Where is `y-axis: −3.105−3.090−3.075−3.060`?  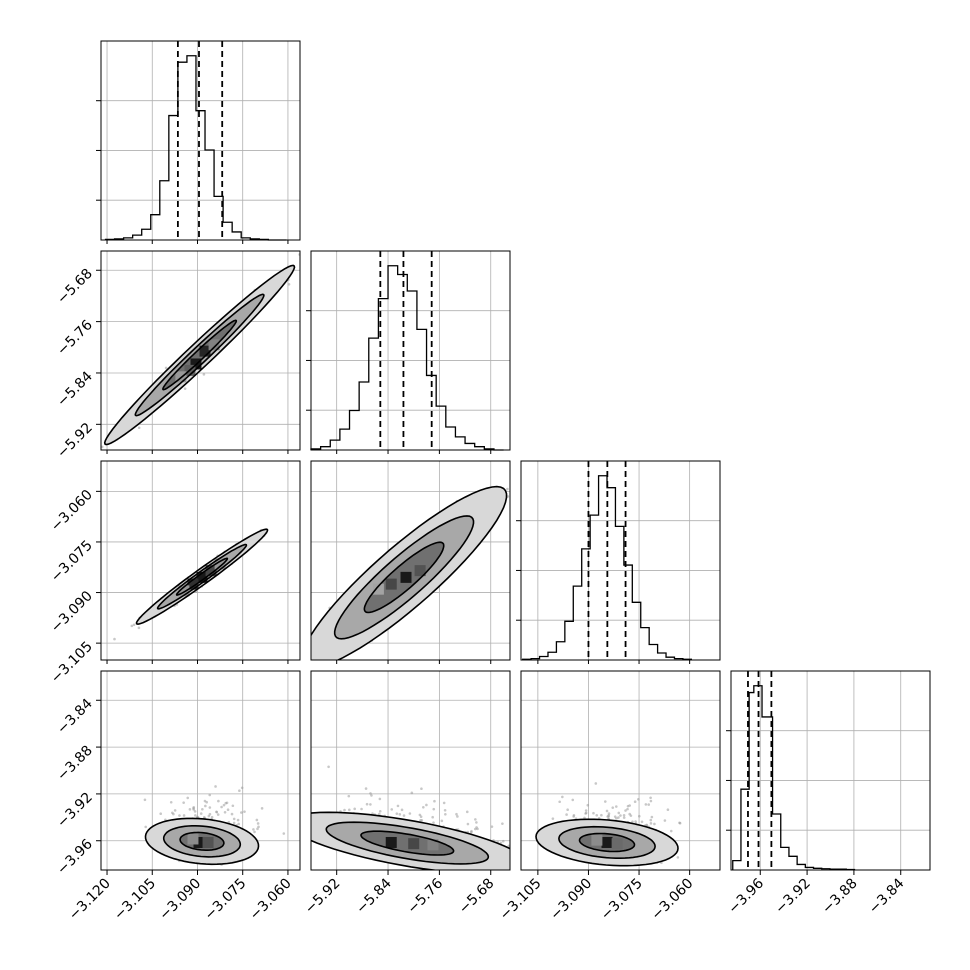
y-axis: −3.105−3.090−3.075−3.060 is located at coordinates (74, 587).